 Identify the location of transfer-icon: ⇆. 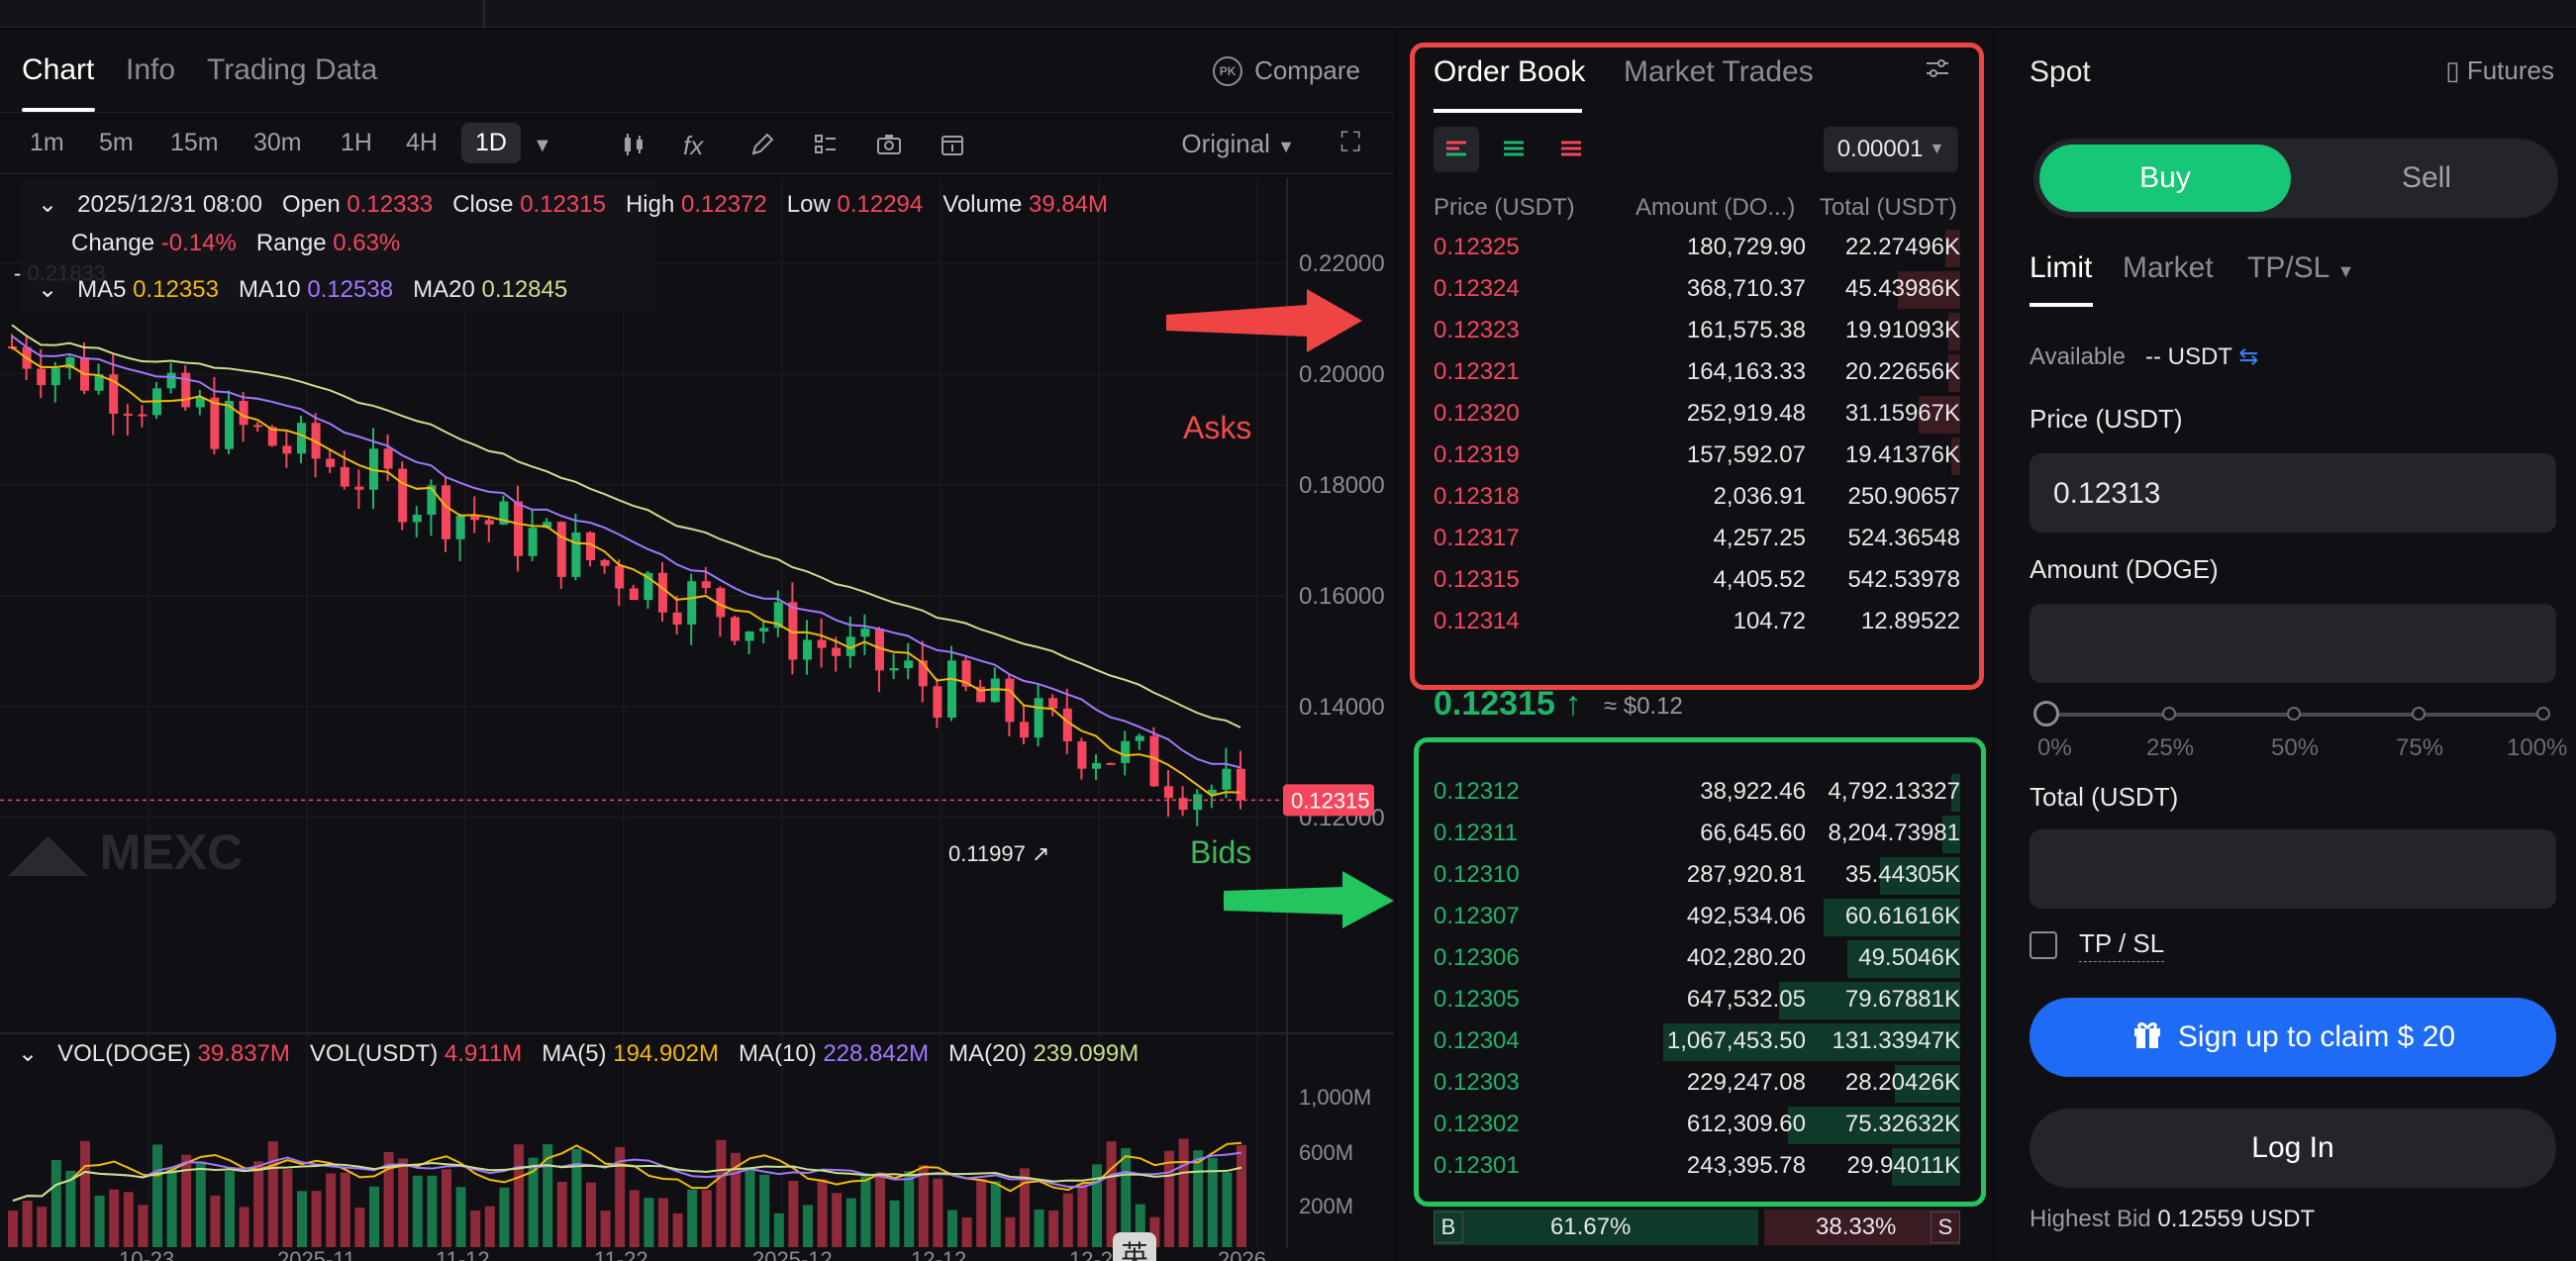
(2248, 356).